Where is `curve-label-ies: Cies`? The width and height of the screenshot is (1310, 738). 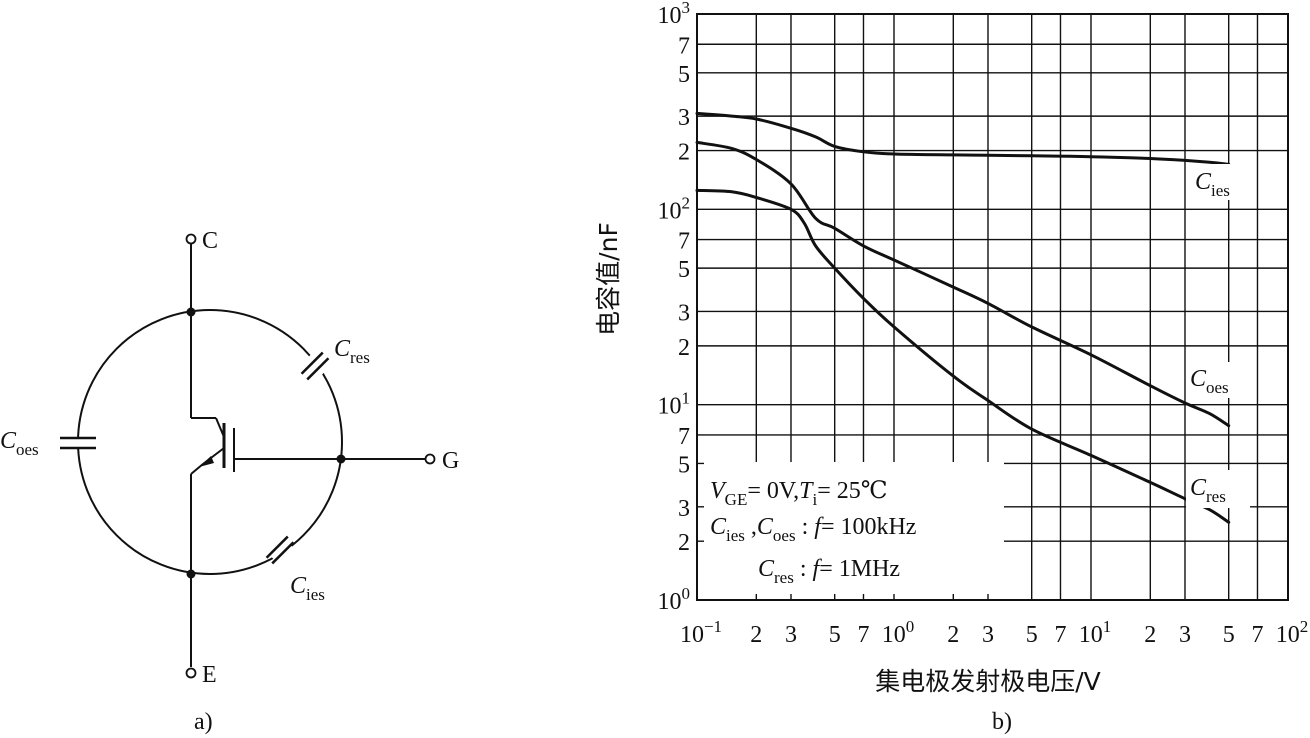 curve-label-ies: Cies is located at coordinates (1212, 184).